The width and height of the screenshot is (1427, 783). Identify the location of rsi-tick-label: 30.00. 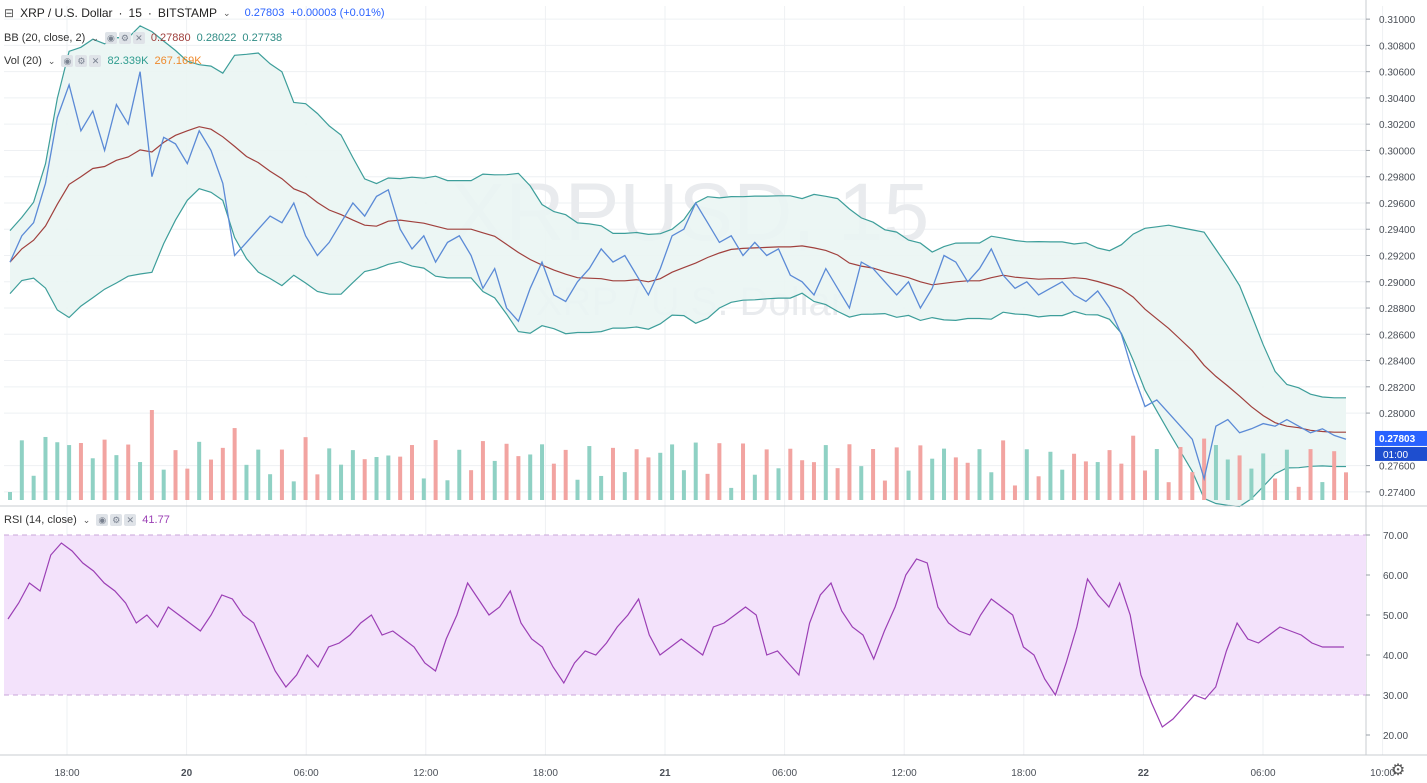
(1395, 696).